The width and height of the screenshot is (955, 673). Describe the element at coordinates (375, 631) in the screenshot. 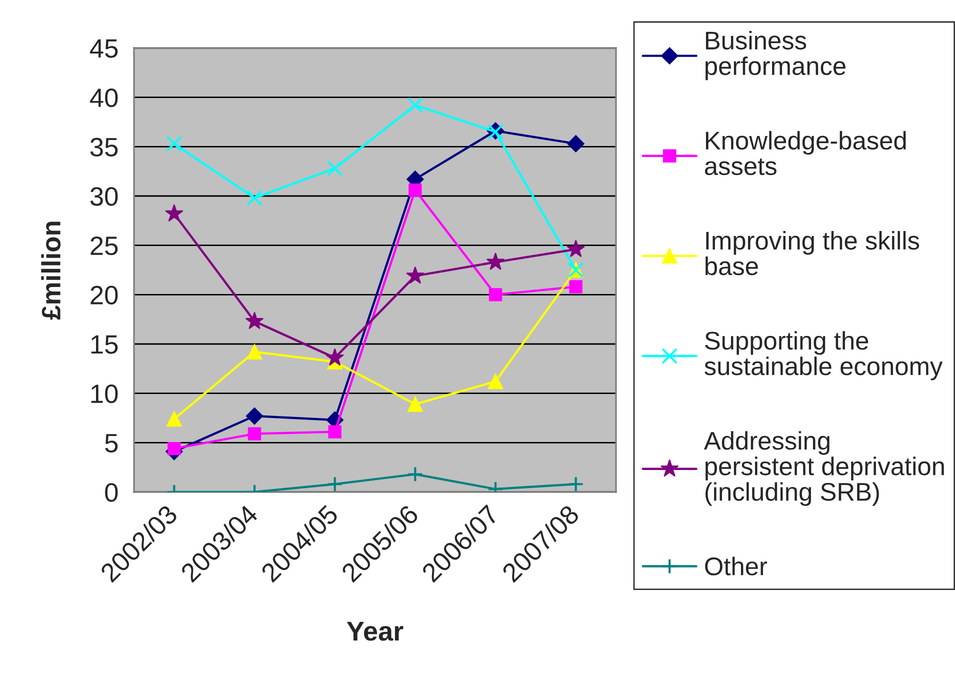

I see `x-axis-title: Year` at that location.